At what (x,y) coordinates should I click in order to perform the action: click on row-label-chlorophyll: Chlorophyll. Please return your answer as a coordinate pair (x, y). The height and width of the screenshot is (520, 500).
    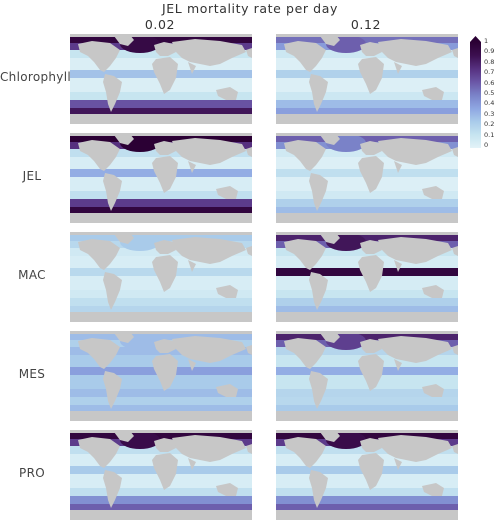
    Looking at the image, I should click on (35, 77).